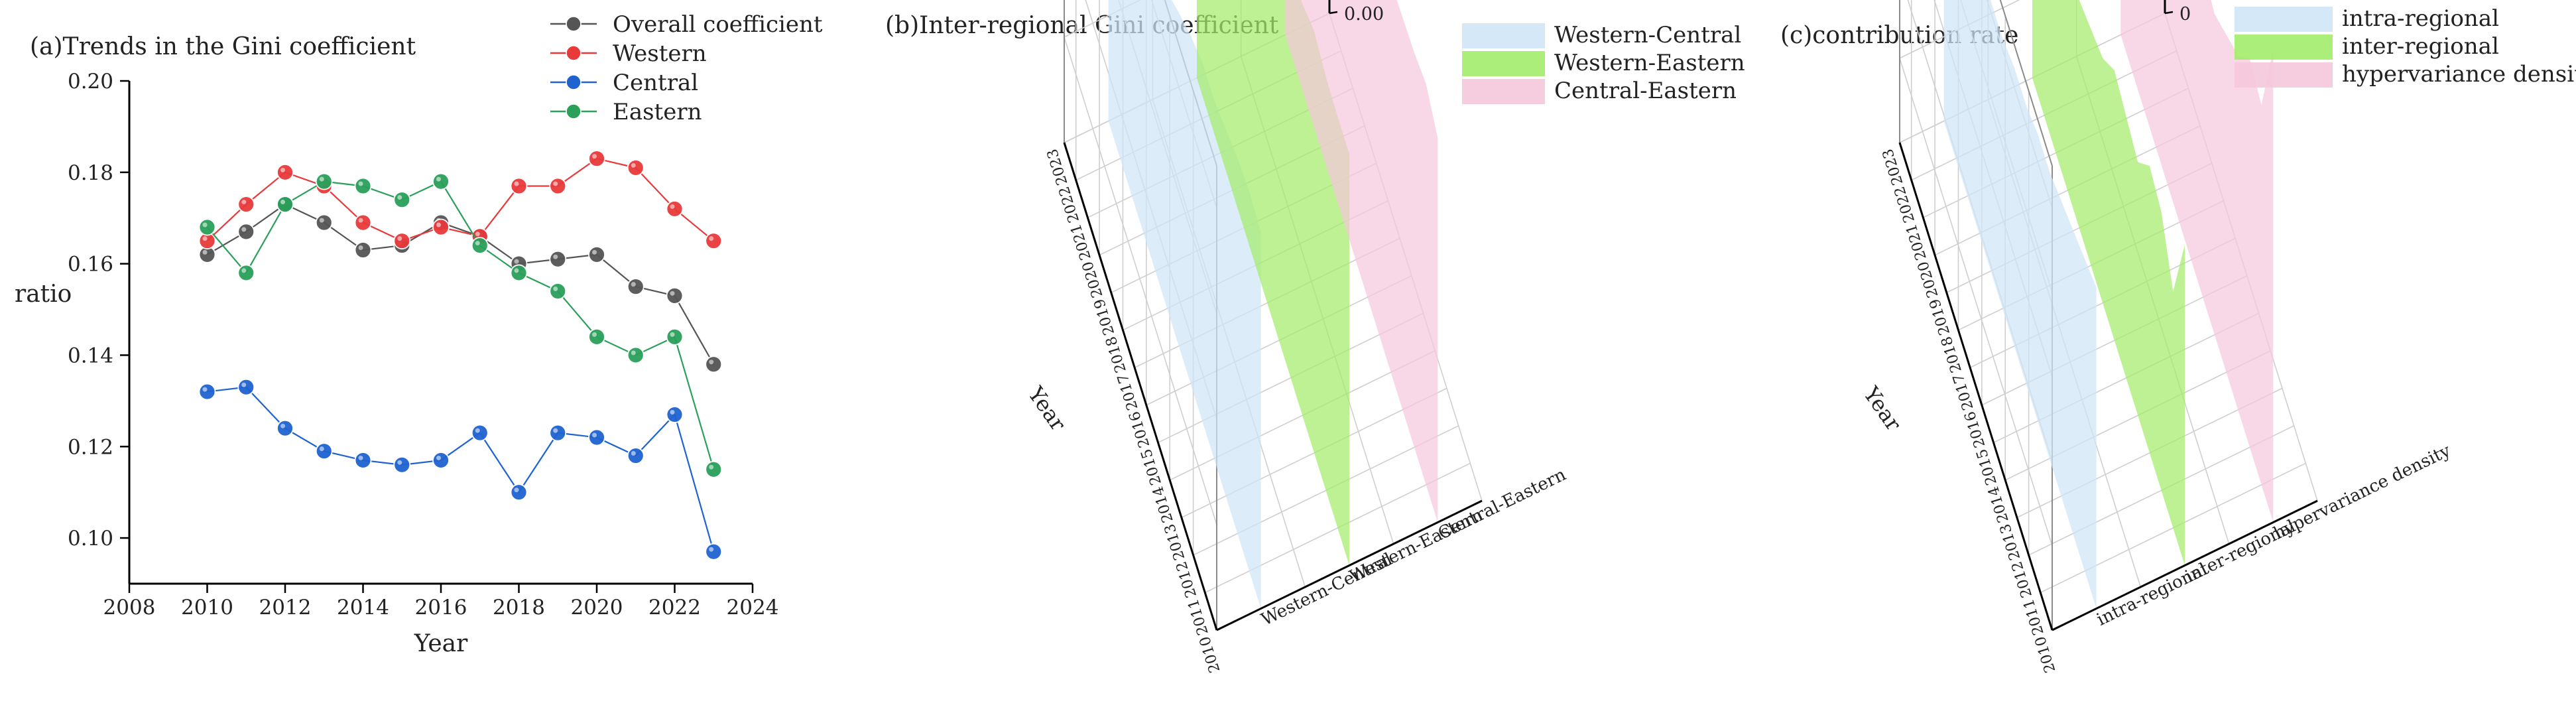 Image resolution: width=2576 pixels, height=717 pixels. Describe the element at coordinates (1140, 386) in the screenshot. I see `year-axis-line` at that location.